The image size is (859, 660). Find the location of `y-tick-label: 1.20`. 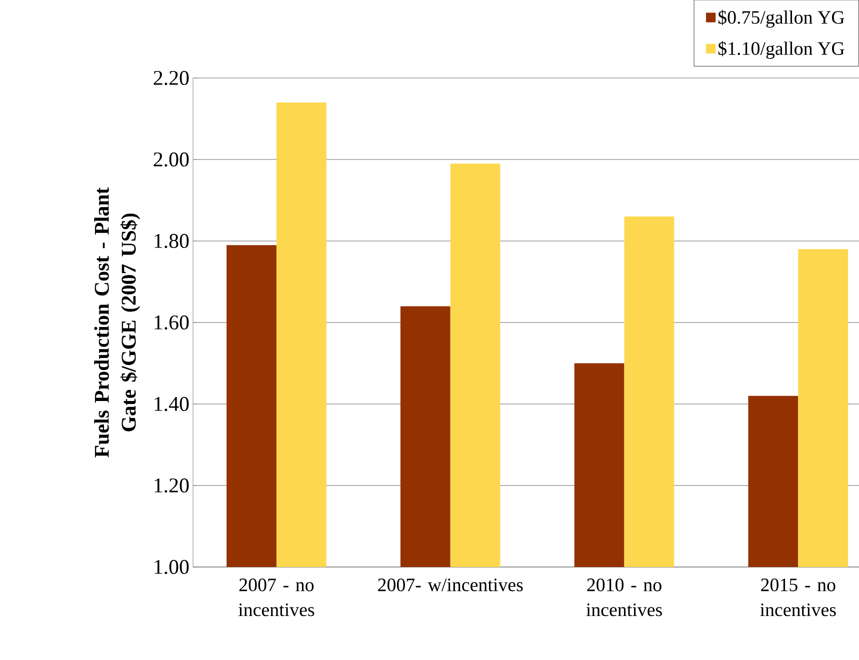

y-tick-label: 1.20 is located at coordinates (171, 485).